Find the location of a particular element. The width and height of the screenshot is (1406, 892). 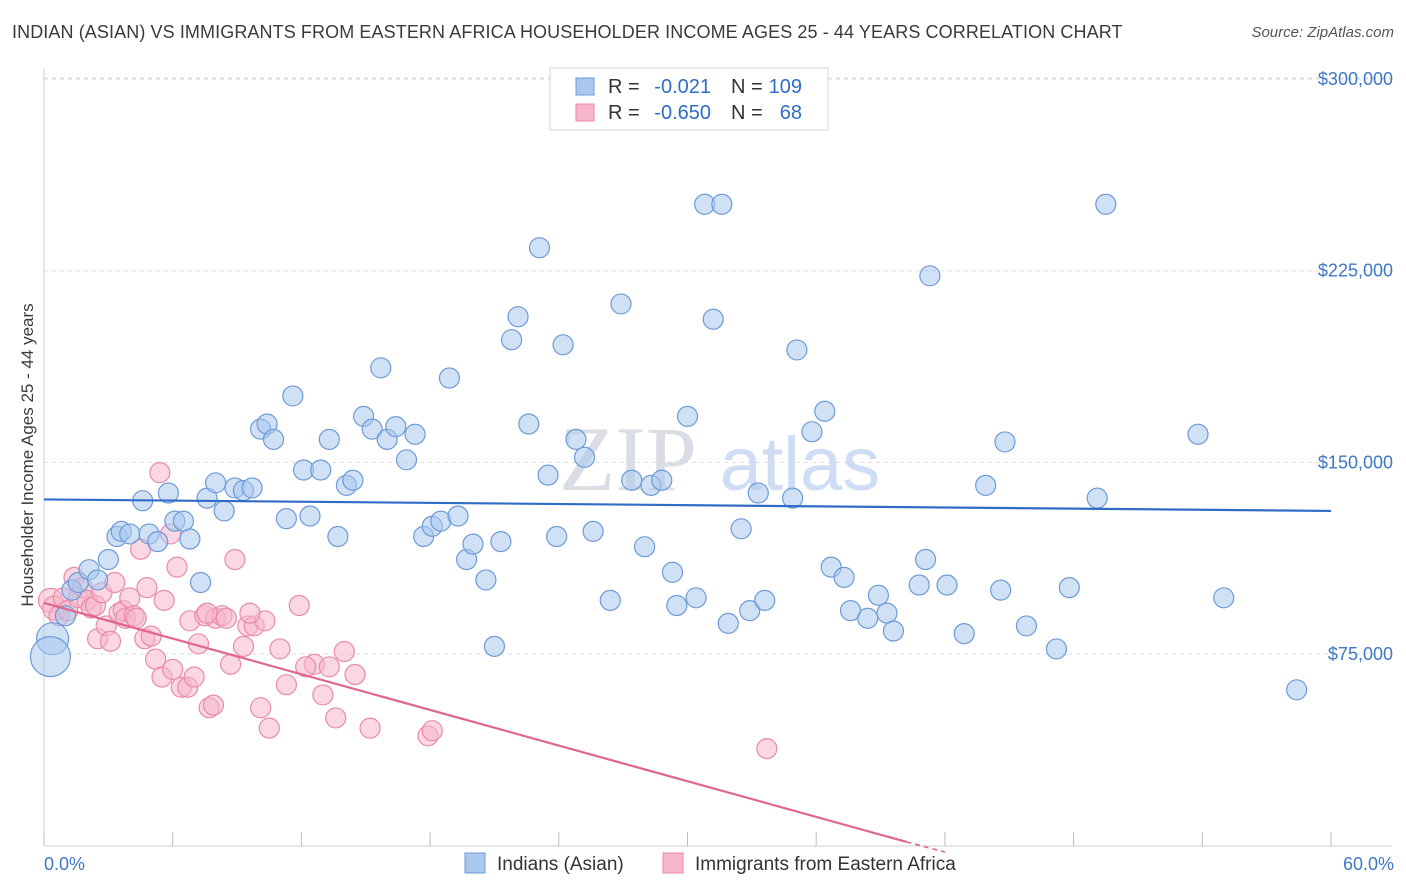

x-tick-label-min: 0.0% is located at coordinates (64, 864).